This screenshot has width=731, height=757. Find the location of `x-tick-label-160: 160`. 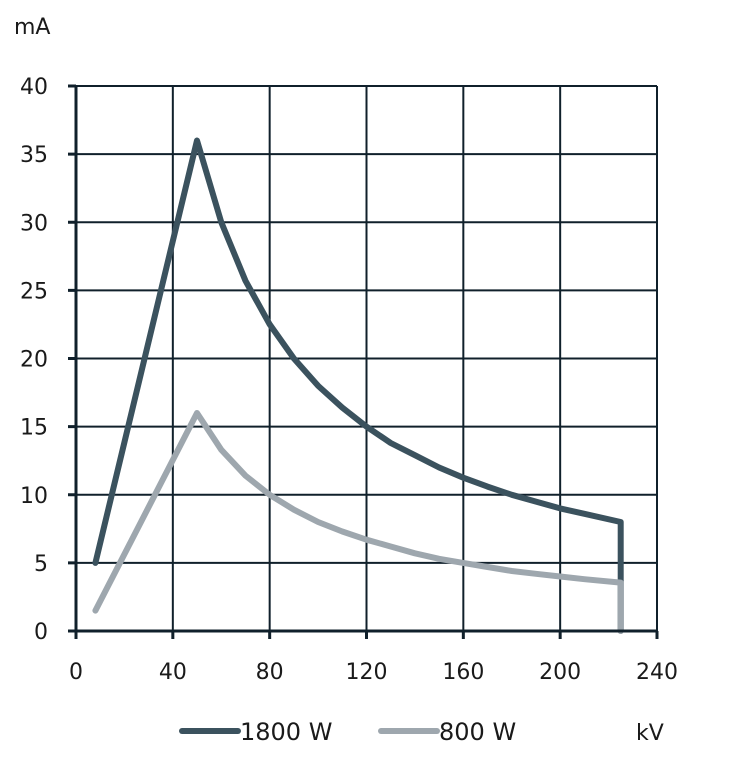

x-tick-label-160: 160 is located at coordinates (463, 672).